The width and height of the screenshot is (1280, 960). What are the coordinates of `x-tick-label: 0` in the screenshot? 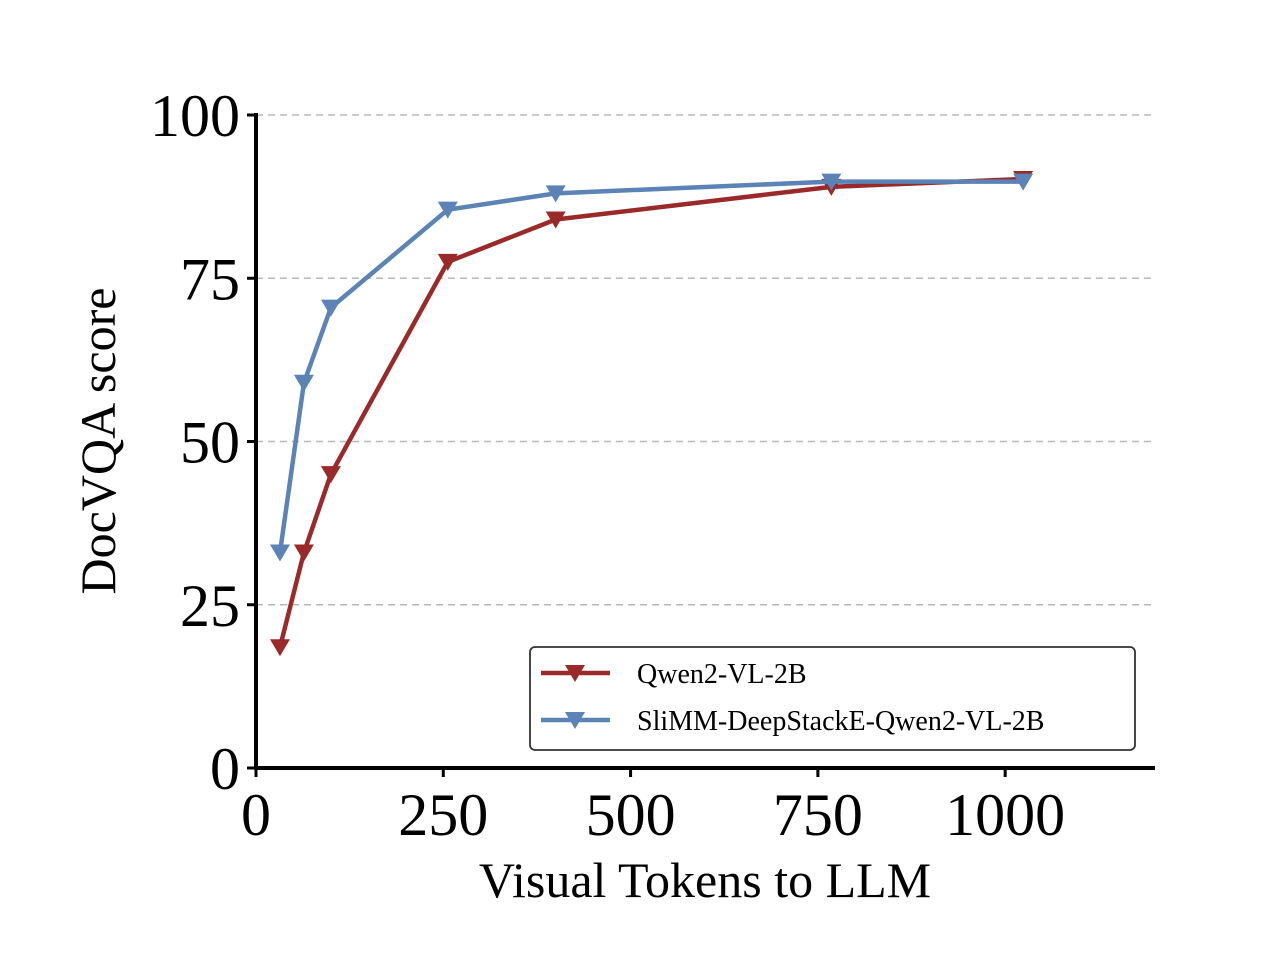 It's located at (256, 815).